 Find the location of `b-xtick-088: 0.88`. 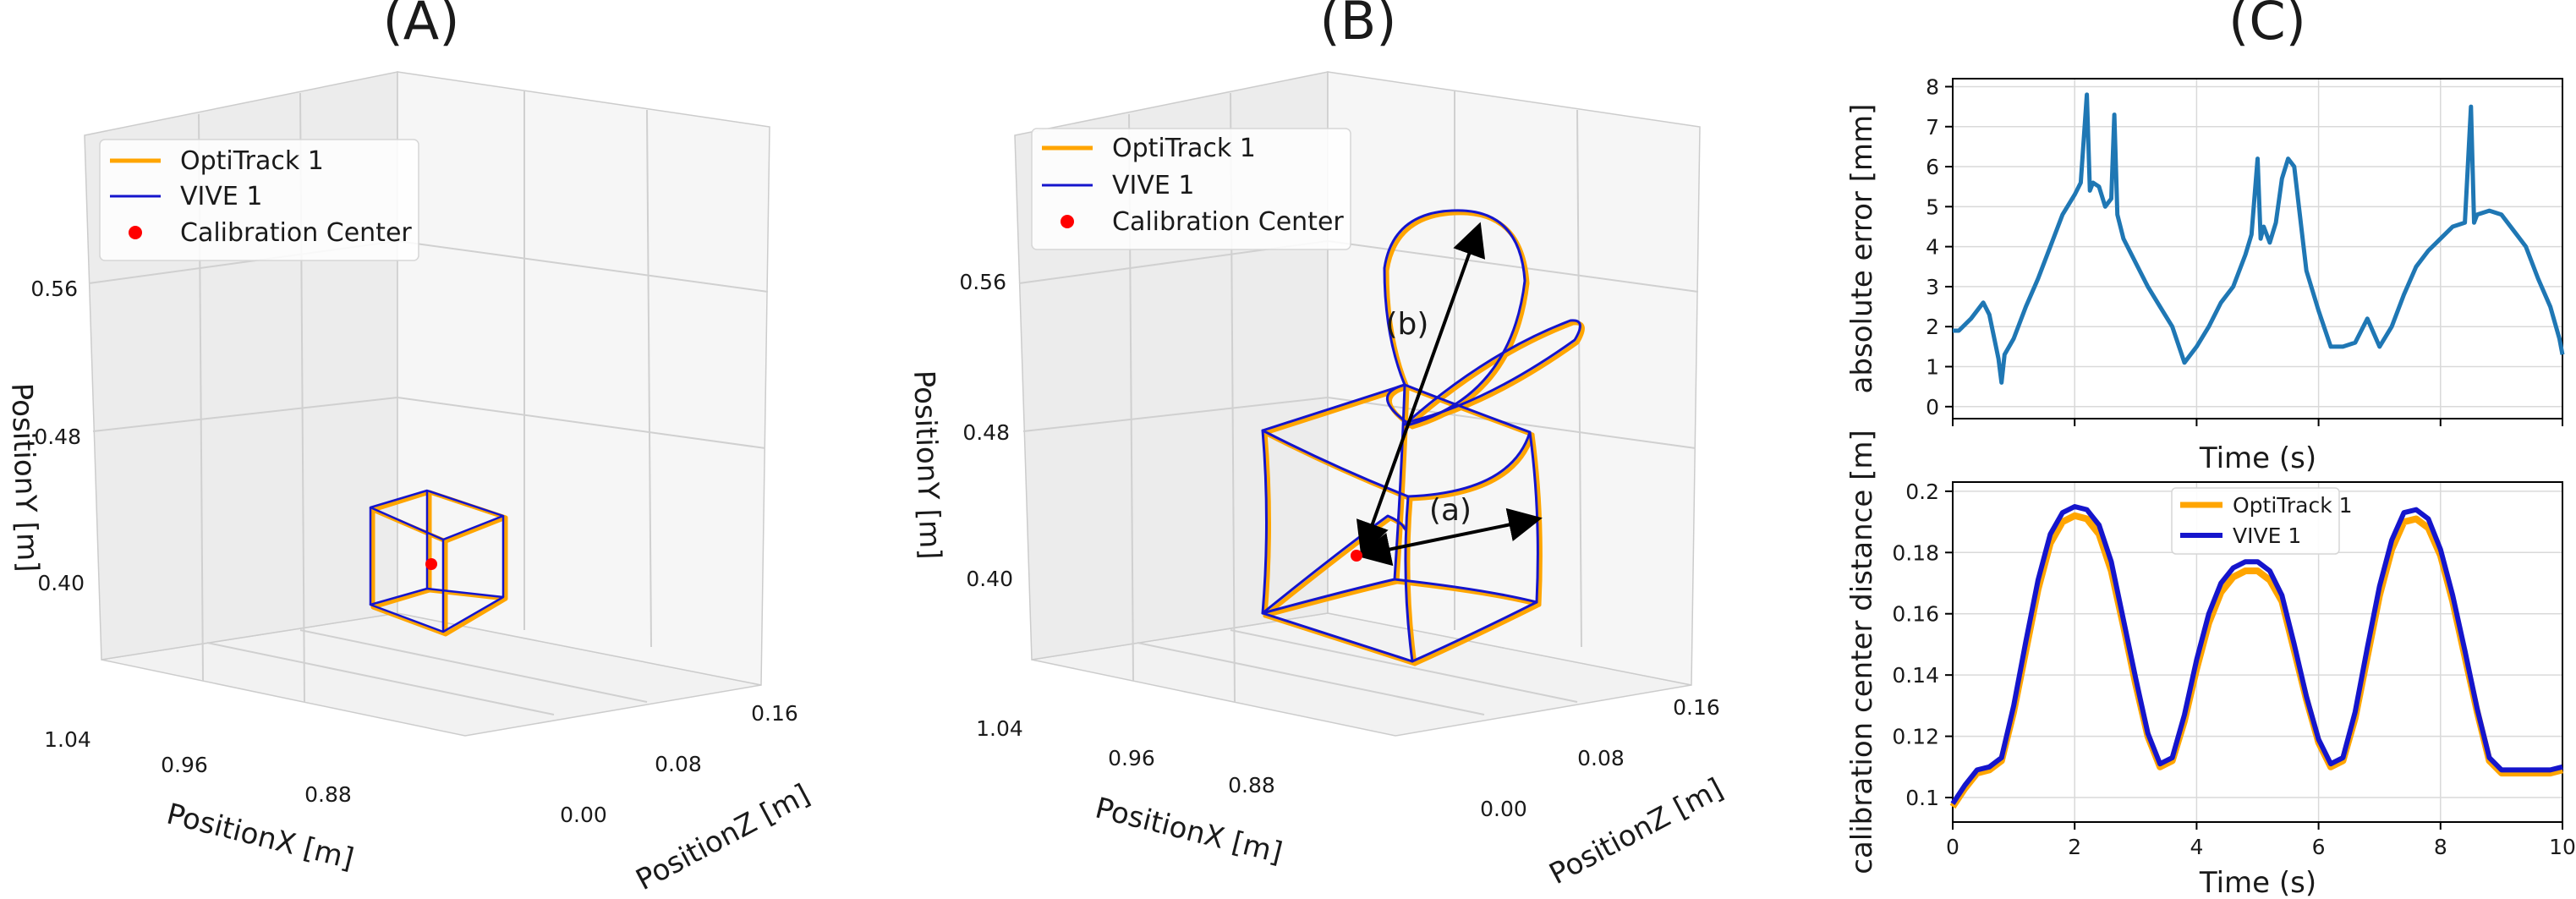

b-xtick-088: 0.88 is located at coordinates (1251, 785).